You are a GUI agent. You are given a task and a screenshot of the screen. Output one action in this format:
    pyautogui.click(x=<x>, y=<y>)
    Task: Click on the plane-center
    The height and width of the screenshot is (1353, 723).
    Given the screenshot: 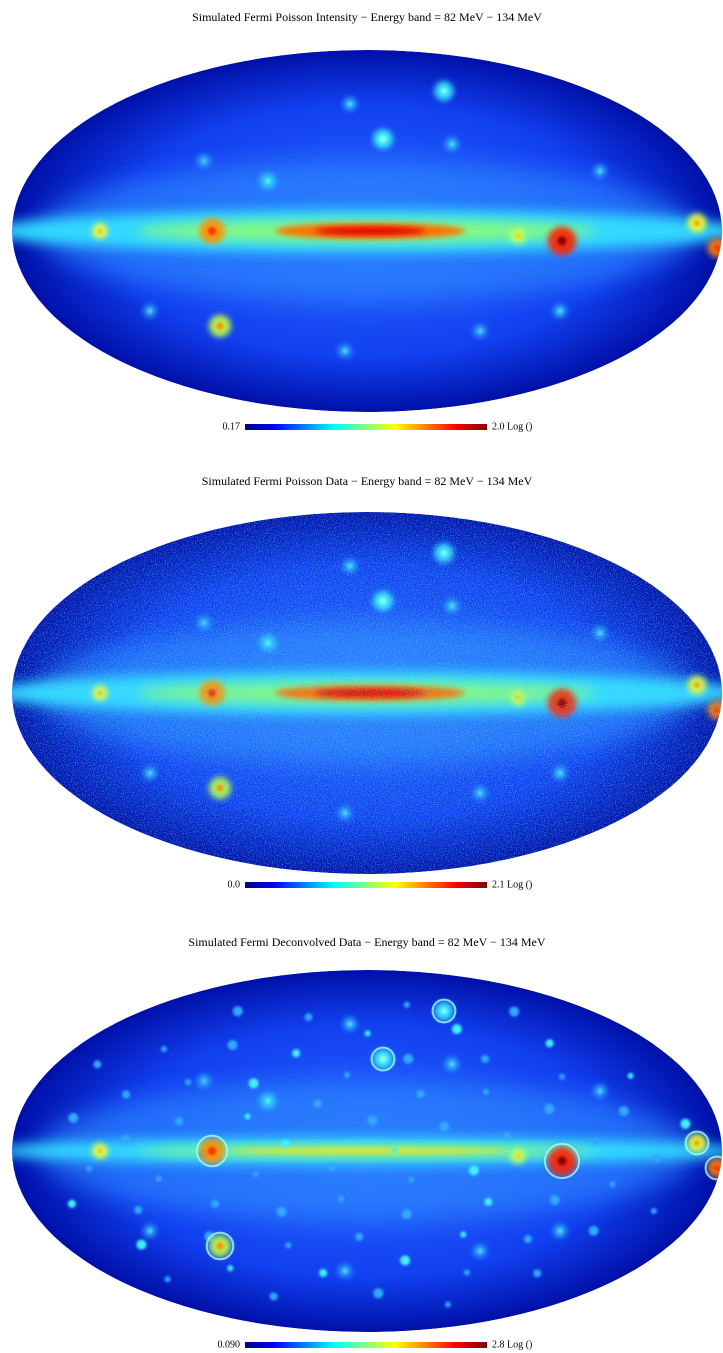 What is the action you would take?
    pyautogui.click(x=370, y=231)
    